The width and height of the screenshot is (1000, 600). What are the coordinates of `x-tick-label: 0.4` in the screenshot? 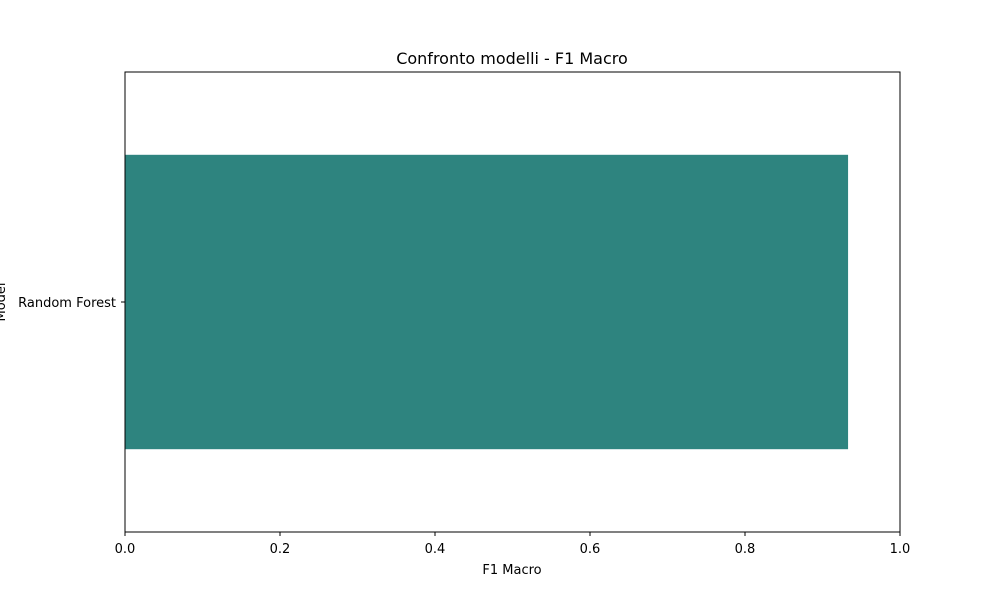 It's located at (435, 549).